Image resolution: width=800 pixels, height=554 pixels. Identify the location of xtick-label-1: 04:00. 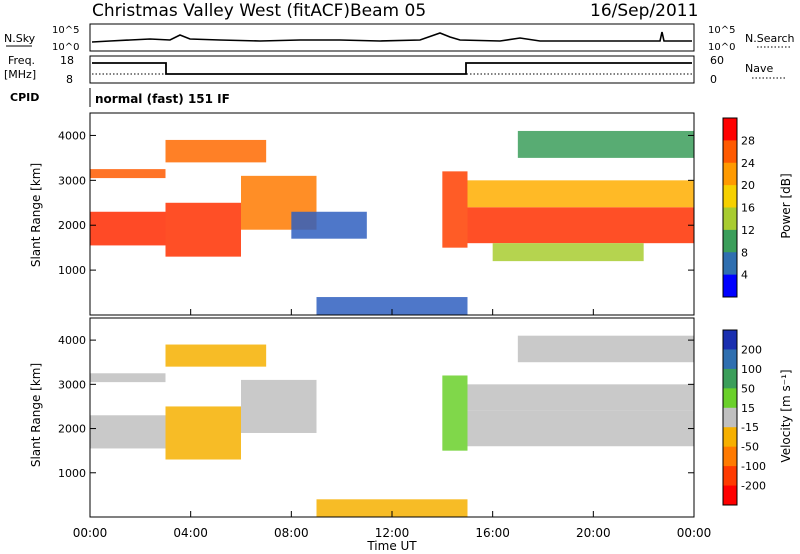
(190, 533).